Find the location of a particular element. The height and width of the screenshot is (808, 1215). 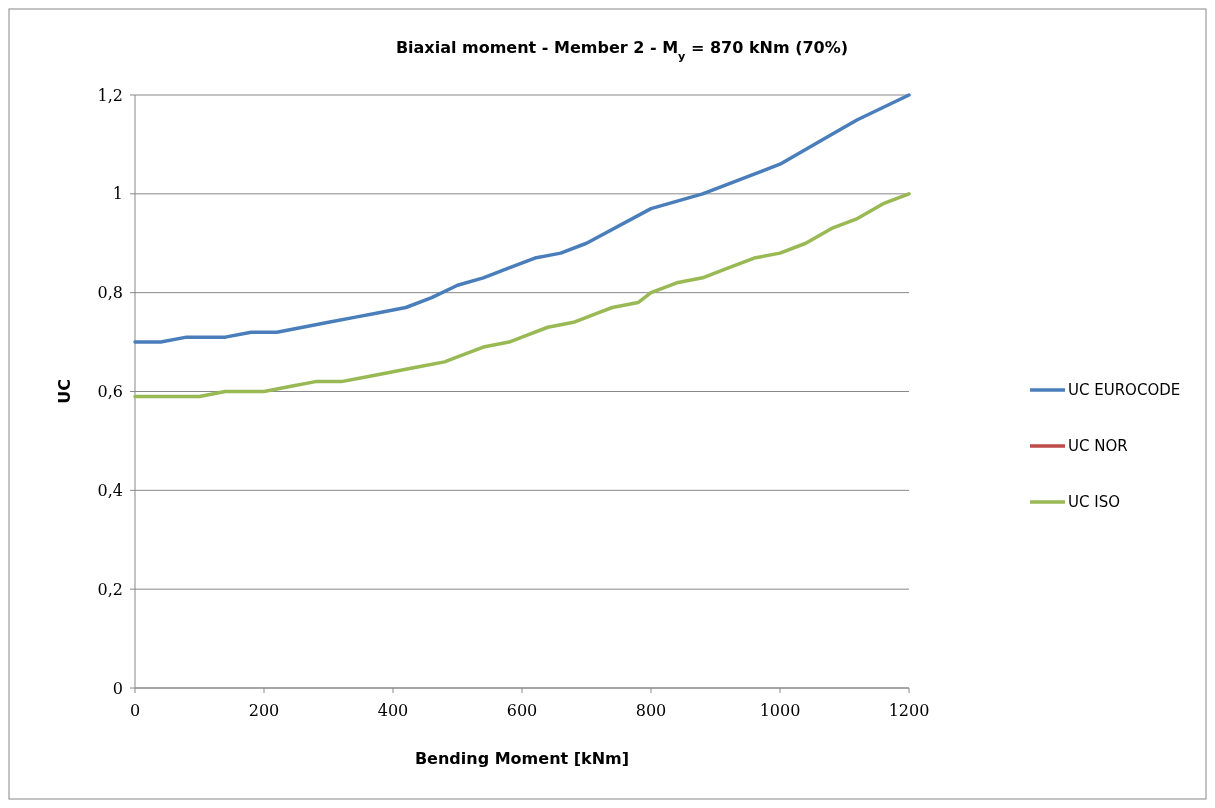

y-tick-label: 0 is located at coordinates (117, 688).